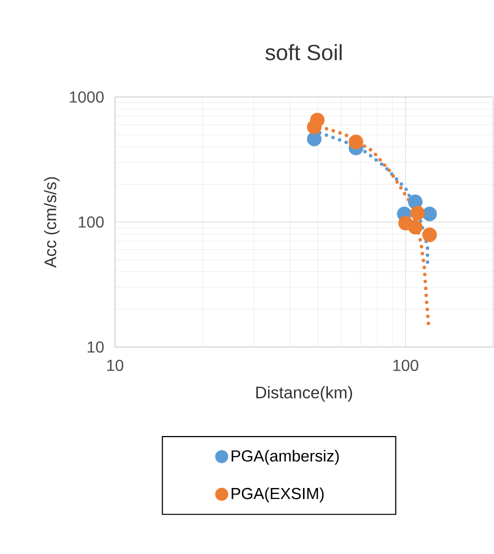 This screenshot has height=554, width=494. I want to click on y-tick-label: 10, so click(96, 347).